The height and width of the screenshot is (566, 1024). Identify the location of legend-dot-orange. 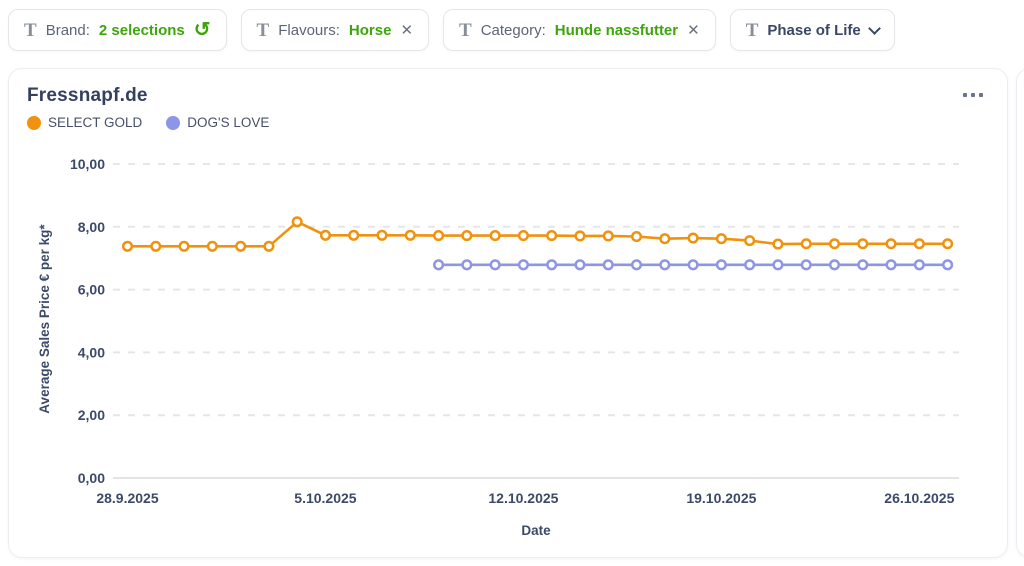
(34, 122).